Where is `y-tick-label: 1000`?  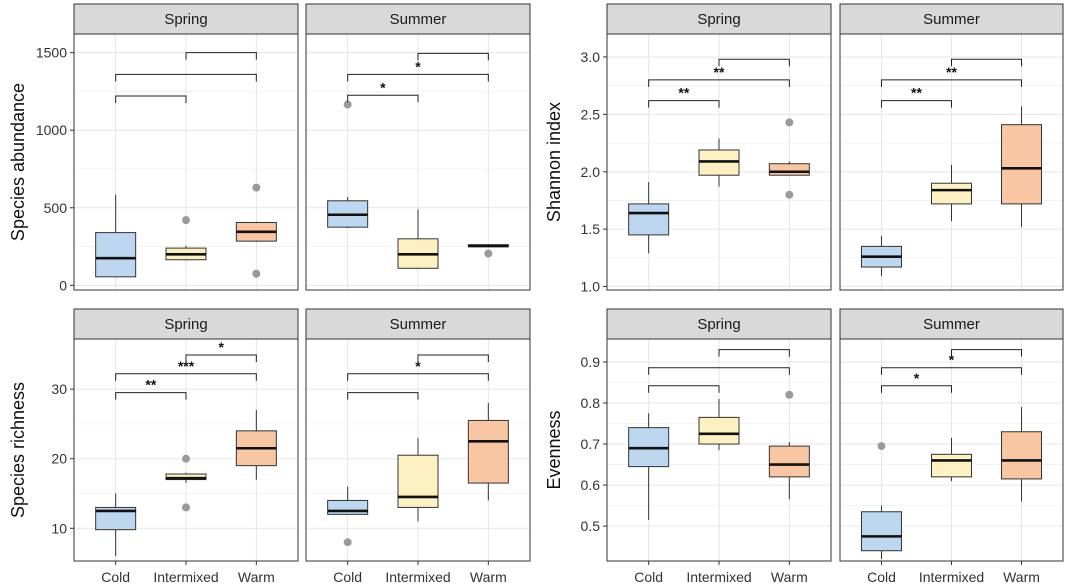
y-tick-label: 1000 is located at coordinates (51, 130).